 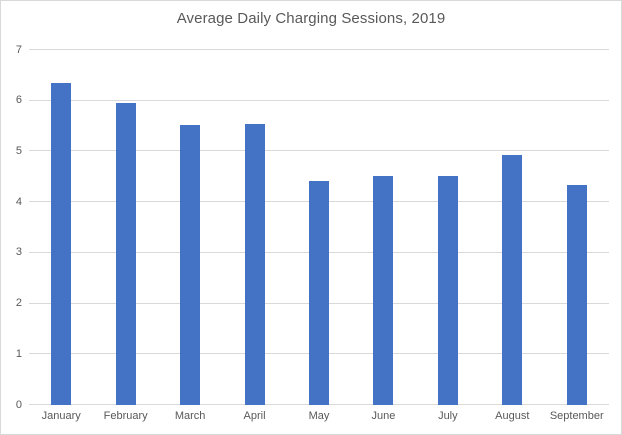 What do you see at coordinates (190, 265) in the screenshot?
I see `bar-march` at bounding box center [190, 265].